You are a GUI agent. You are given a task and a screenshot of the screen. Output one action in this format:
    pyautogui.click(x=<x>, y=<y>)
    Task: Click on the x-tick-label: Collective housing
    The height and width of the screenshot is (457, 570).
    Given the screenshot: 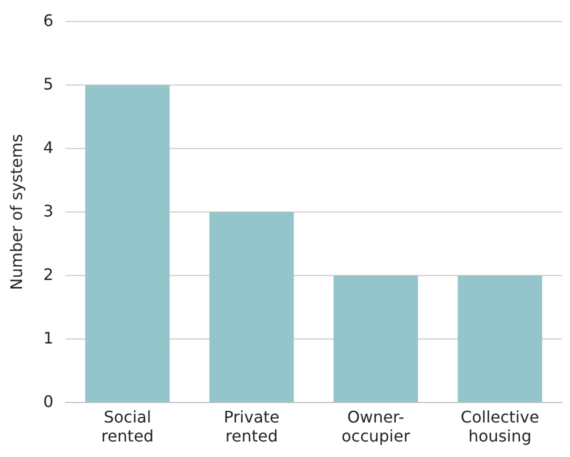 What is the action you would take?
    pyautogui.click(x=500, y=426)
    